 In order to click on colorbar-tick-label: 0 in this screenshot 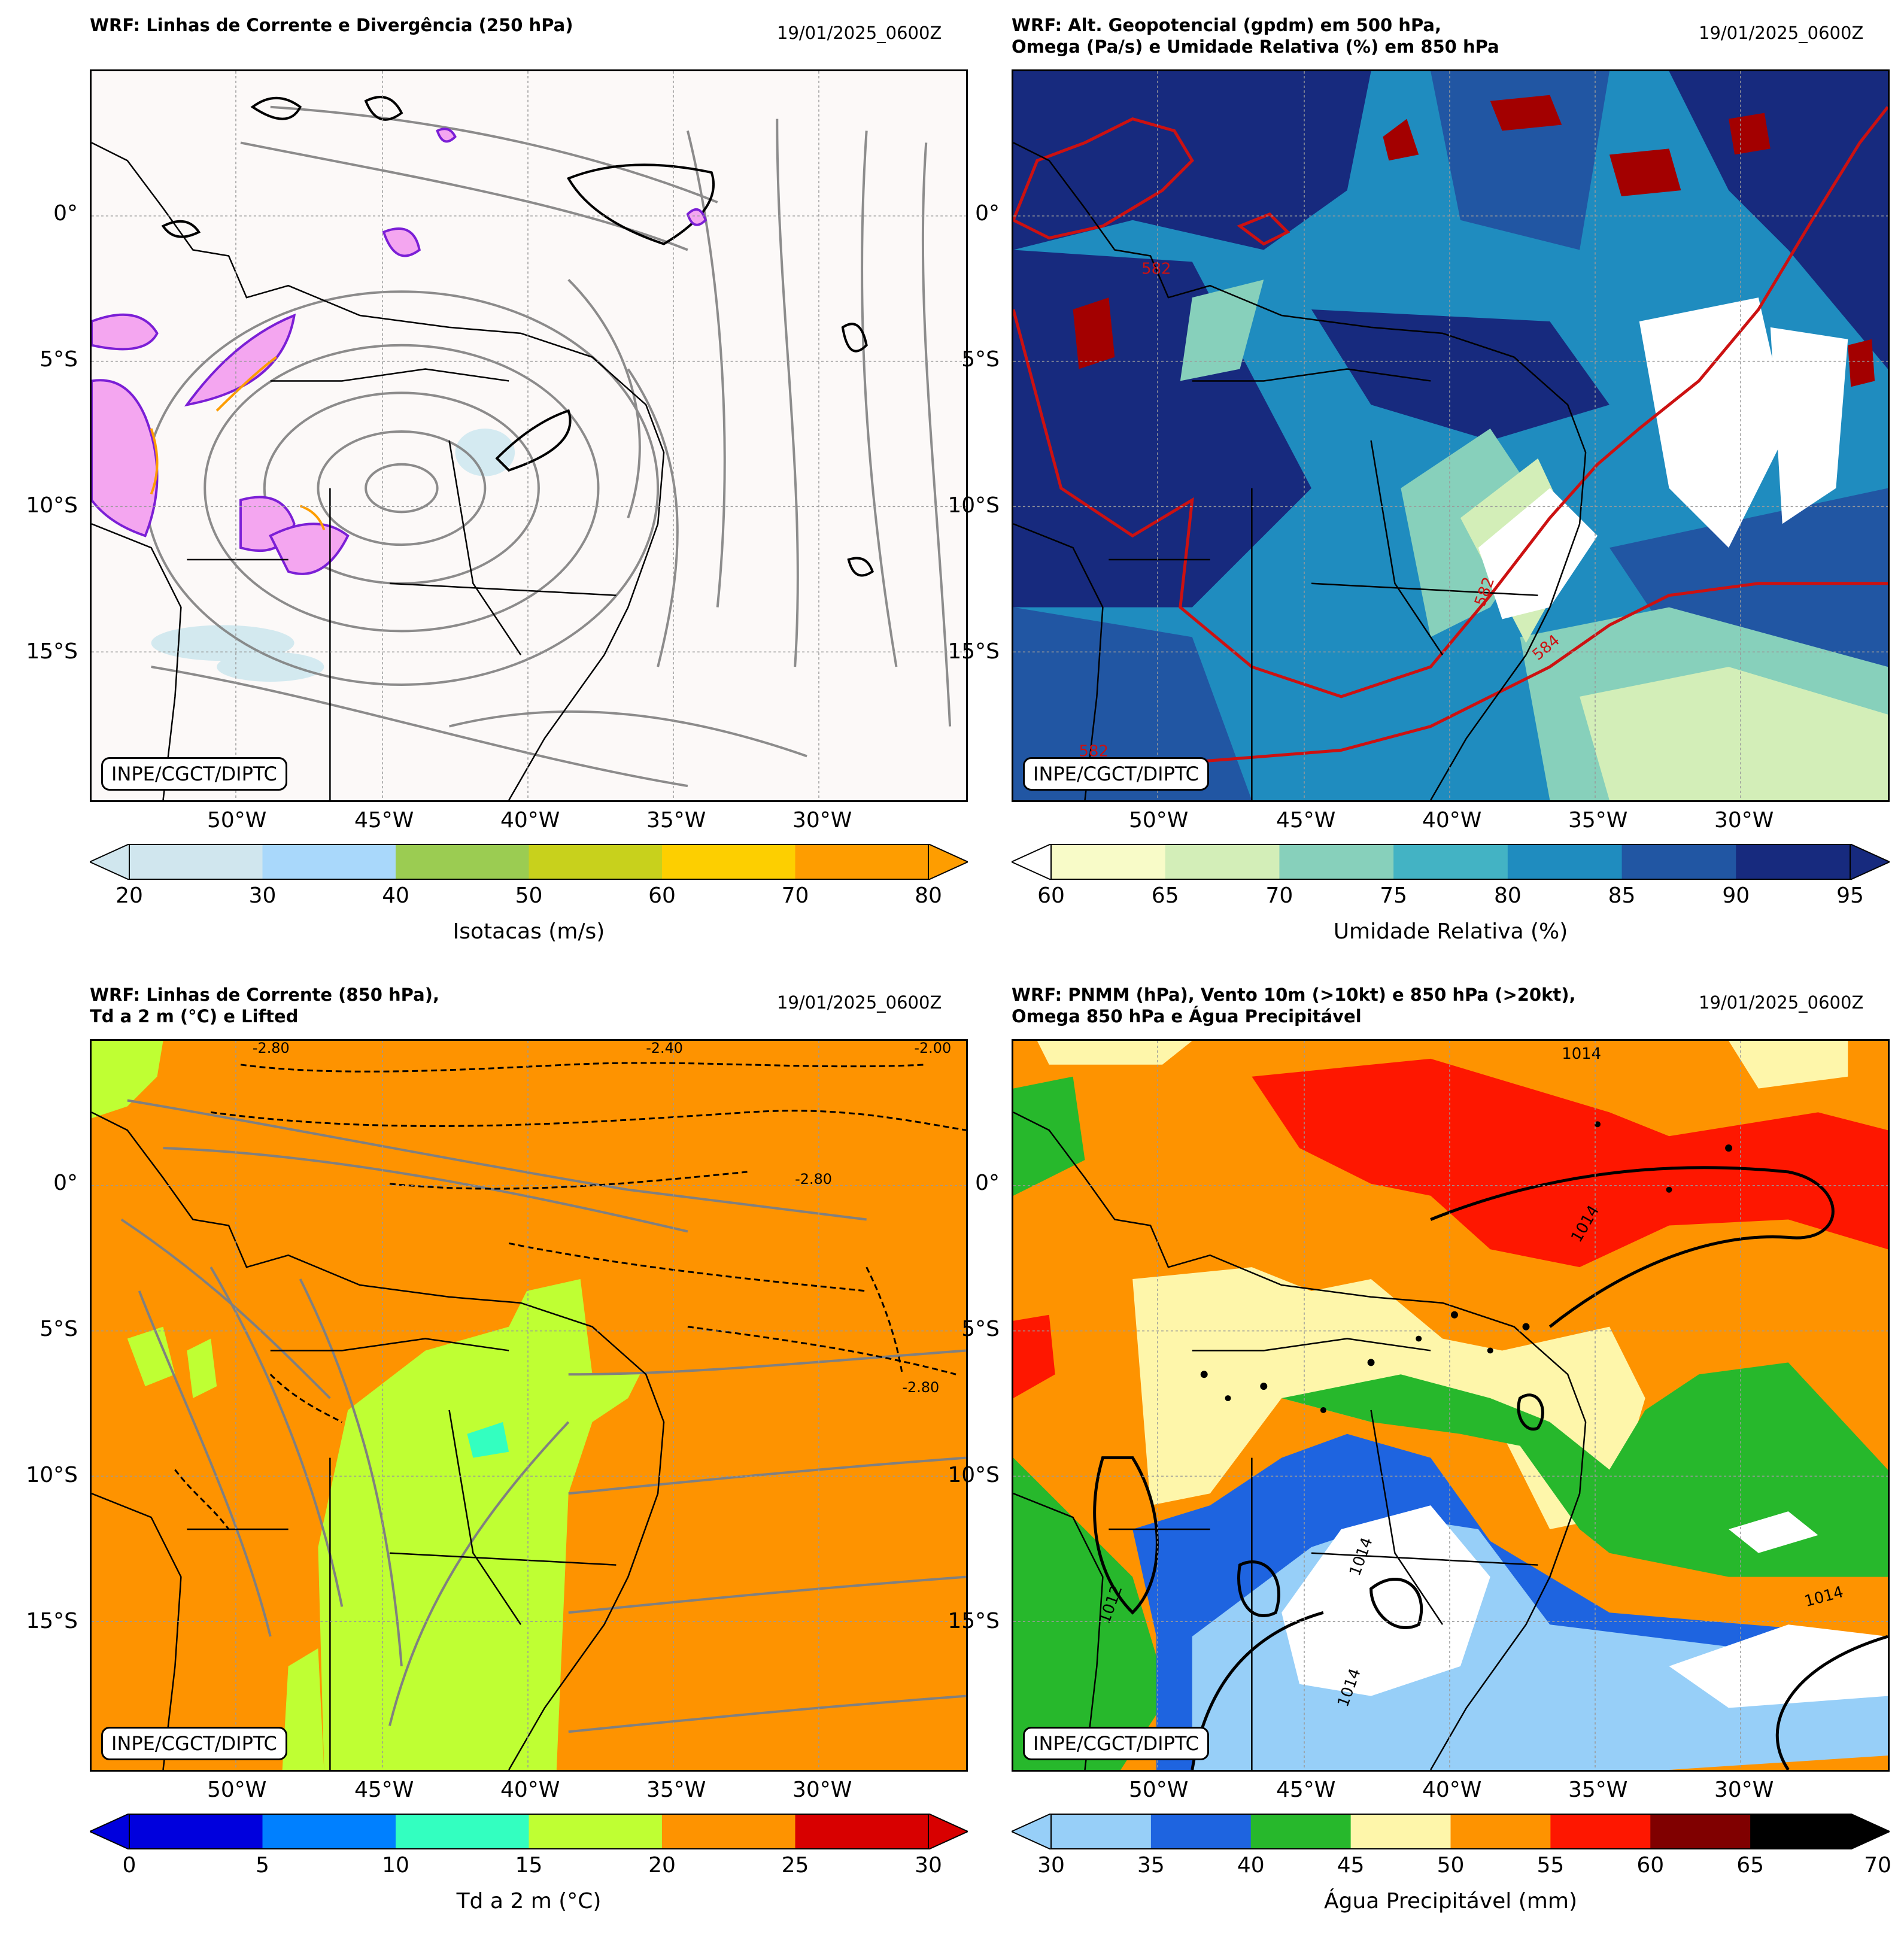, I will do `click(129, 1866)`.